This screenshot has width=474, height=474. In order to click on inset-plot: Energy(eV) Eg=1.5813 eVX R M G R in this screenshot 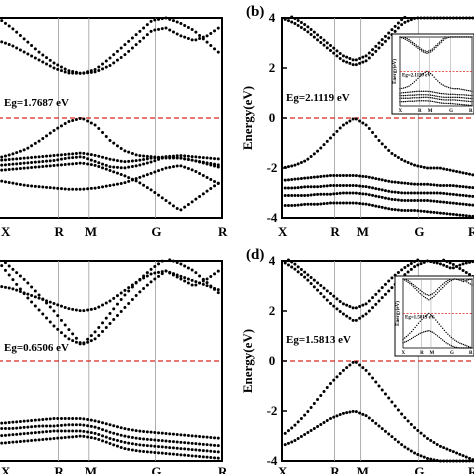, I will do `click(434, 316)`.